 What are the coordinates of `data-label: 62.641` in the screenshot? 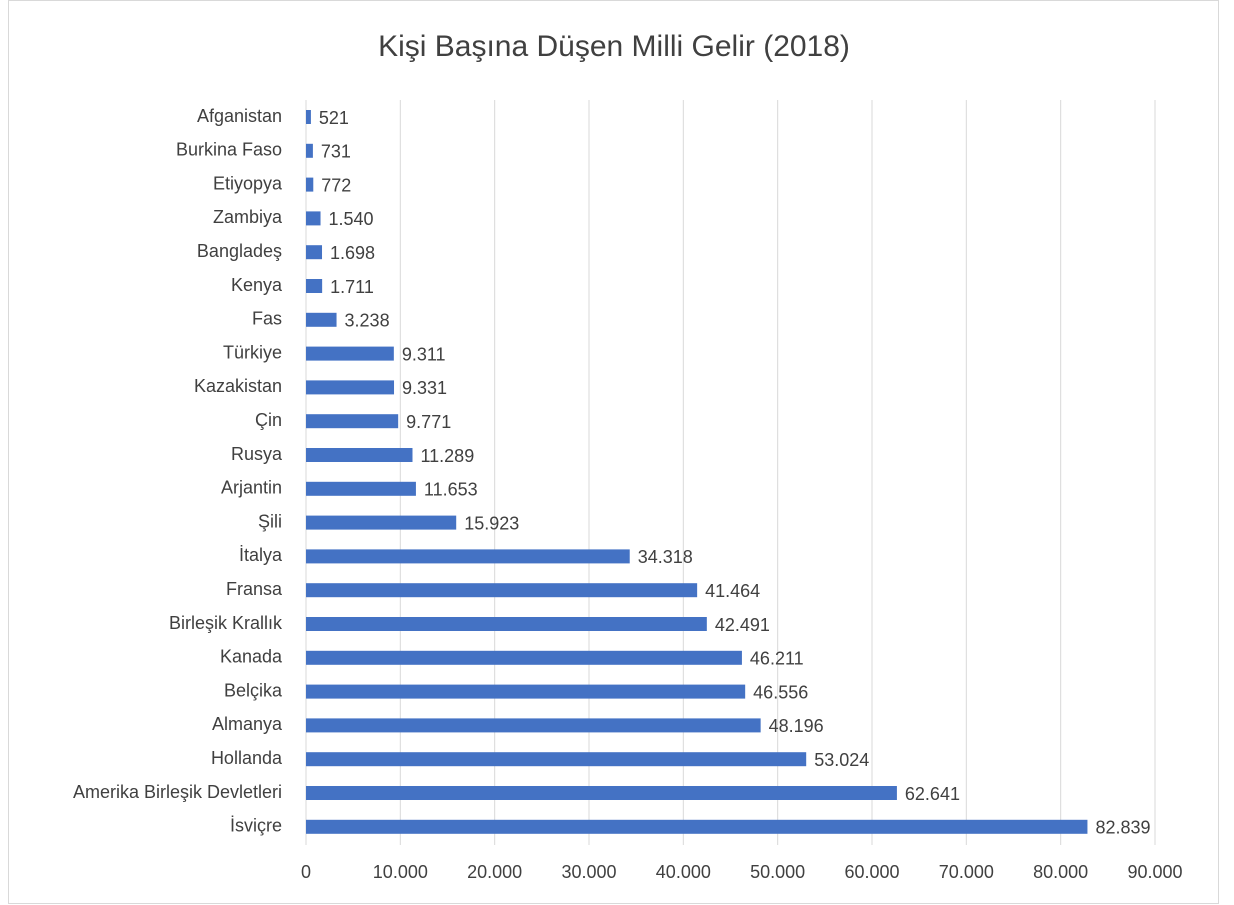 It's located at (932, 794).